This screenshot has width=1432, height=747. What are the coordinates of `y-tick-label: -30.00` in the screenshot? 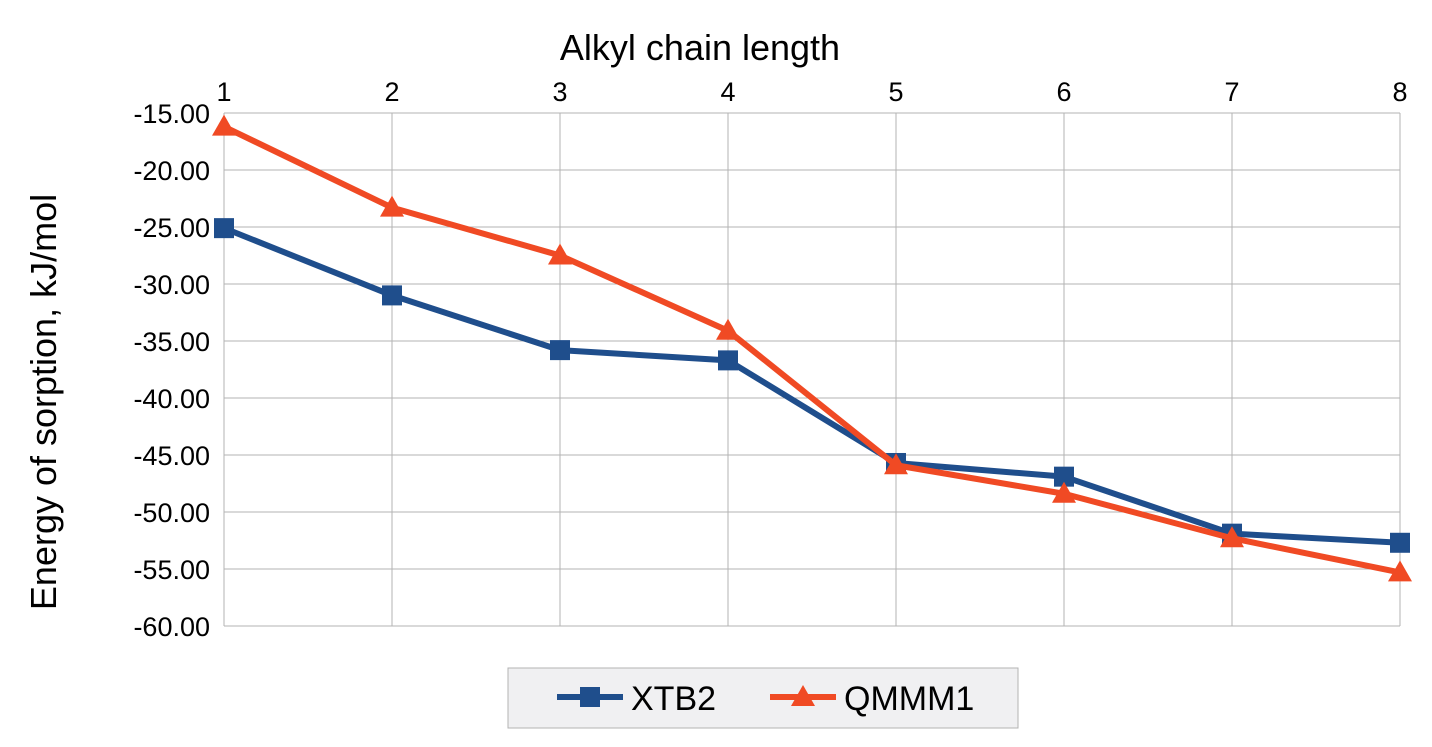 It's located at (171, 285).